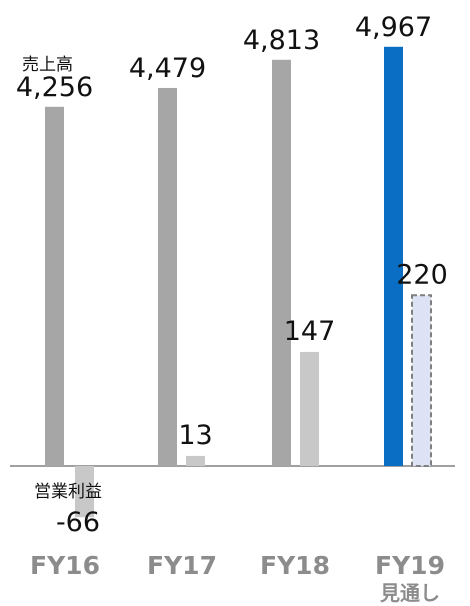  What do you see at coordinates (47, 65) in the screenshot?
I see `sales-series-label: 売上高` at bounding box center [47, 65].